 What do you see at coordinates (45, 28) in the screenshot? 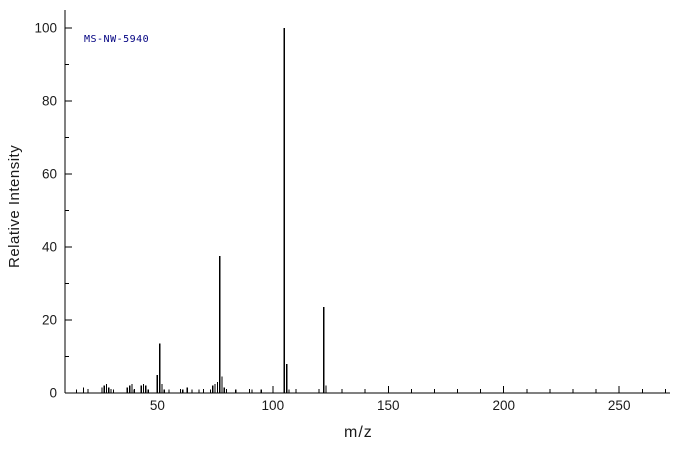
I see `y-tick-label: 100` at bounding box center [45, 28].